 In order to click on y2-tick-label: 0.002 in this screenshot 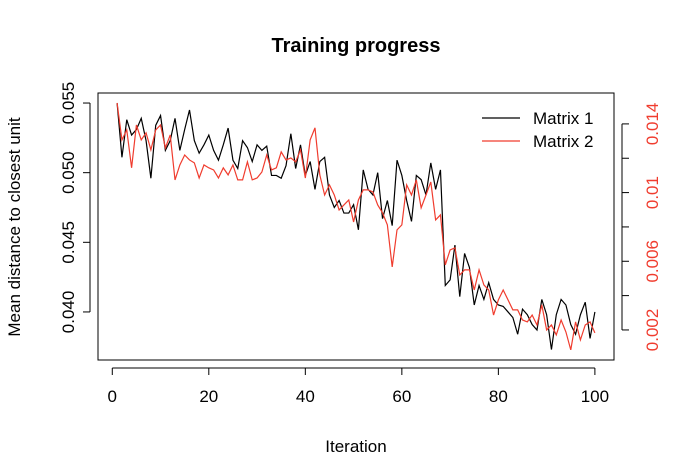, I will do `click(652, 330)`.